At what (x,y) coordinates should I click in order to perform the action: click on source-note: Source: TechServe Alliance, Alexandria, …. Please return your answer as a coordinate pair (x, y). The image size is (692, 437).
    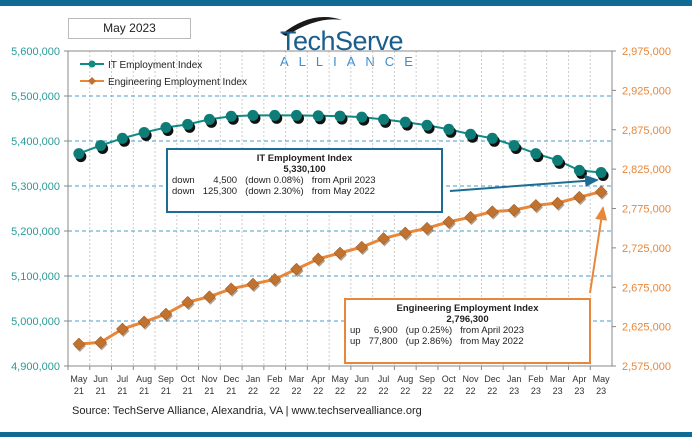
    Looking at the image, I should click on (247, 411).